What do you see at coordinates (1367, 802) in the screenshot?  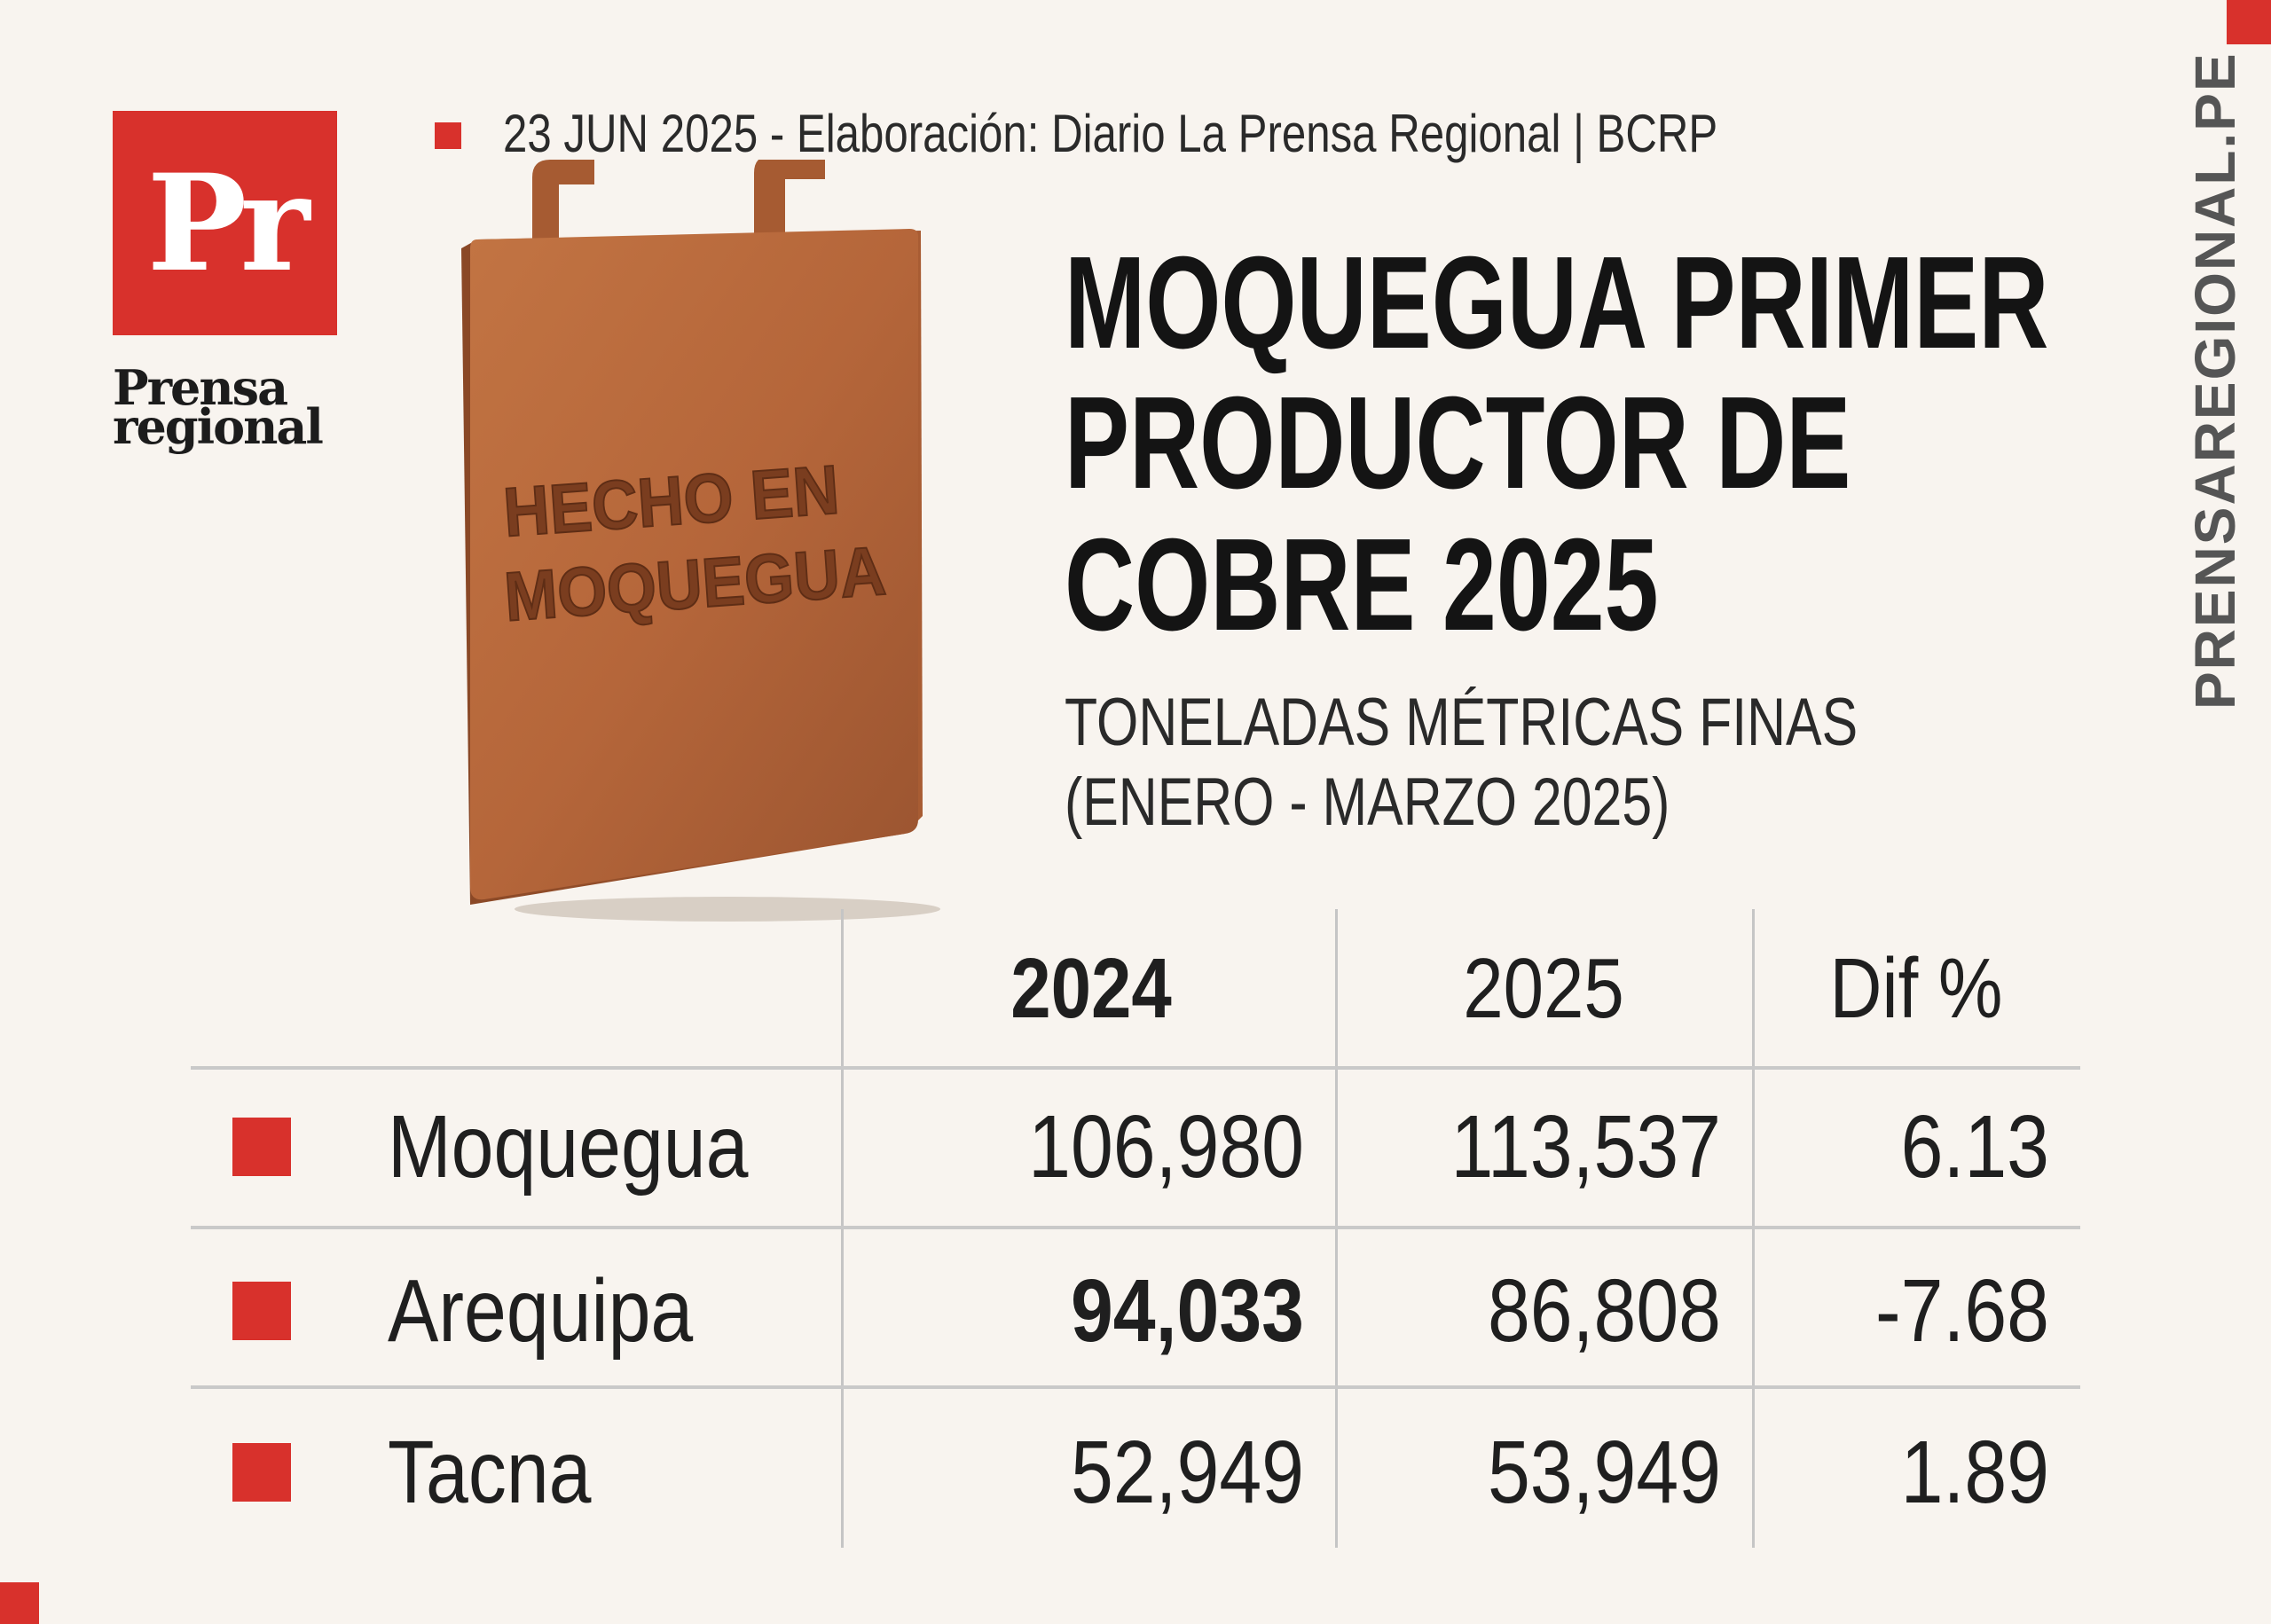 I see `subtitle-line-2: (ENERO - MARZO 2025)` at bounding box center [1367, 802].